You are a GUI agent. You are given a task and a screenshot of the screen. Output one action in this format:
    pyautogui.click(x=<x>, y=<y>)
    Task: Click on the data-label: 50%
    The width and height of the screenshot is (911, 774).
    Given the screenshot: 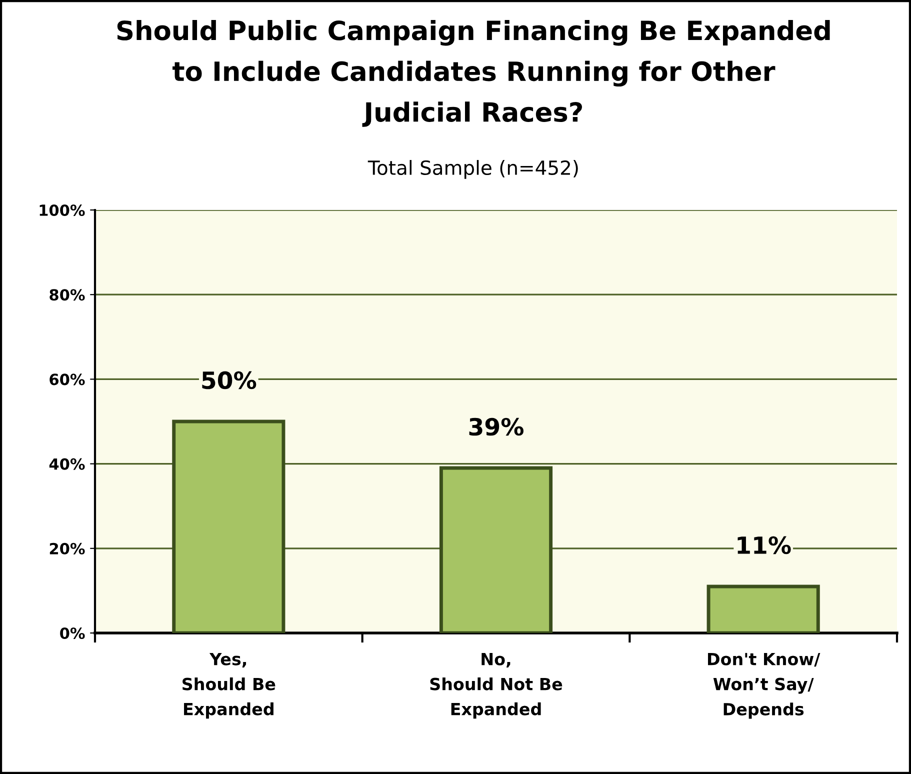 What is the action you would take?
    pyautogui.click(x=229, y=380)
    